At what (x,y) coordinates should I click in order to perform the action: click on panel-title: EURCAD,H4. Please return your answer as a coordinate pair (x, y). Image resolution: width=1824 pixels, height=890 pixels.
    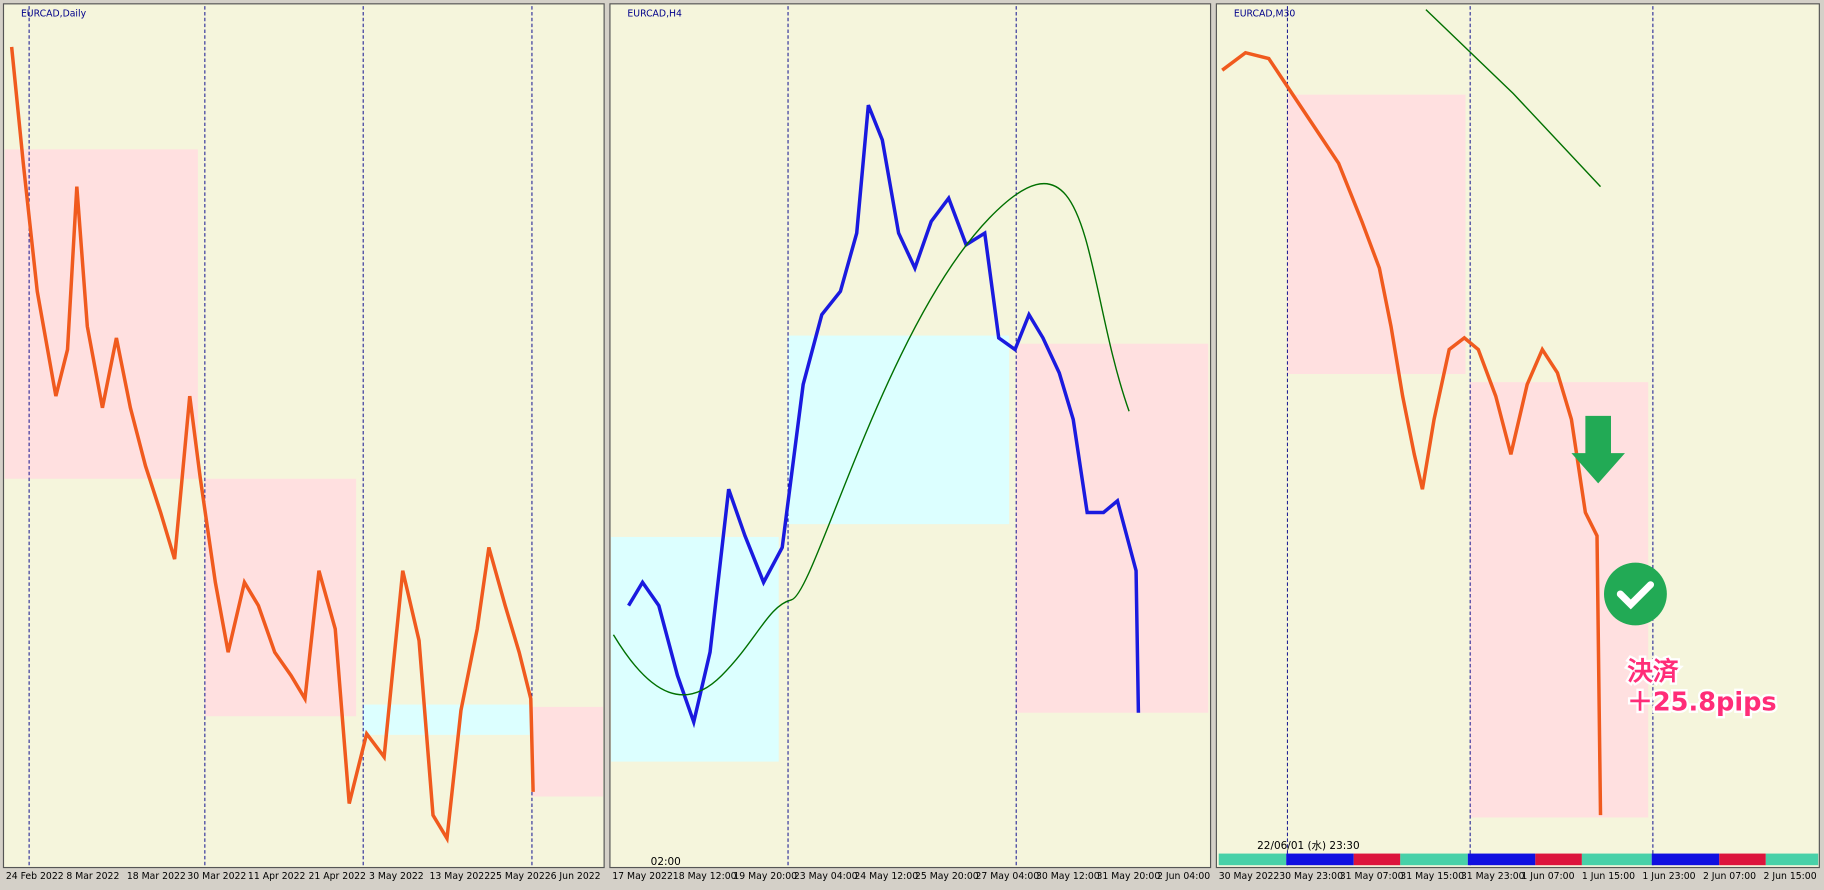
    Looking at the image, I should click on (654, 14).